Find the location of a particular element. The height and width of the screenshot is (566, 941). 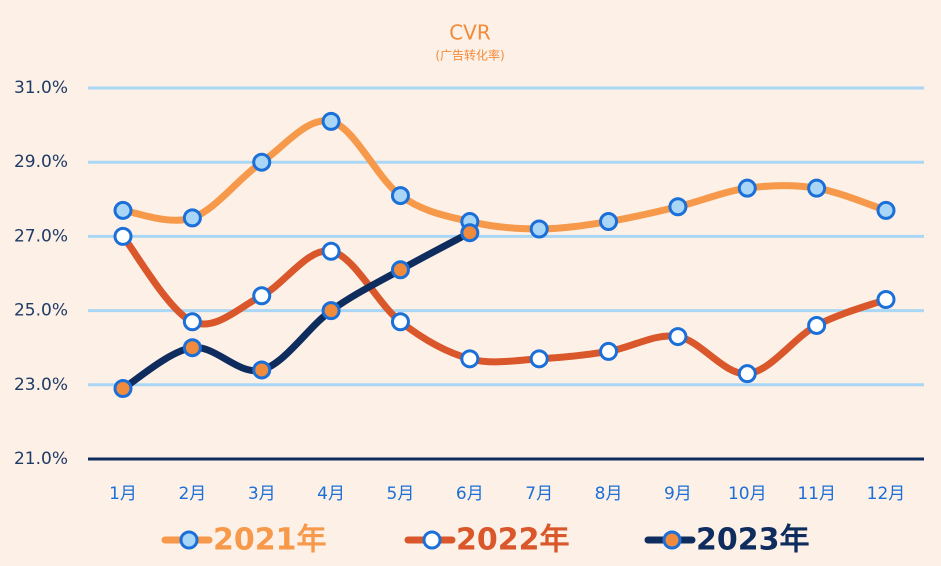

legend-label: 2023年 is located at coordinates (753, 540).